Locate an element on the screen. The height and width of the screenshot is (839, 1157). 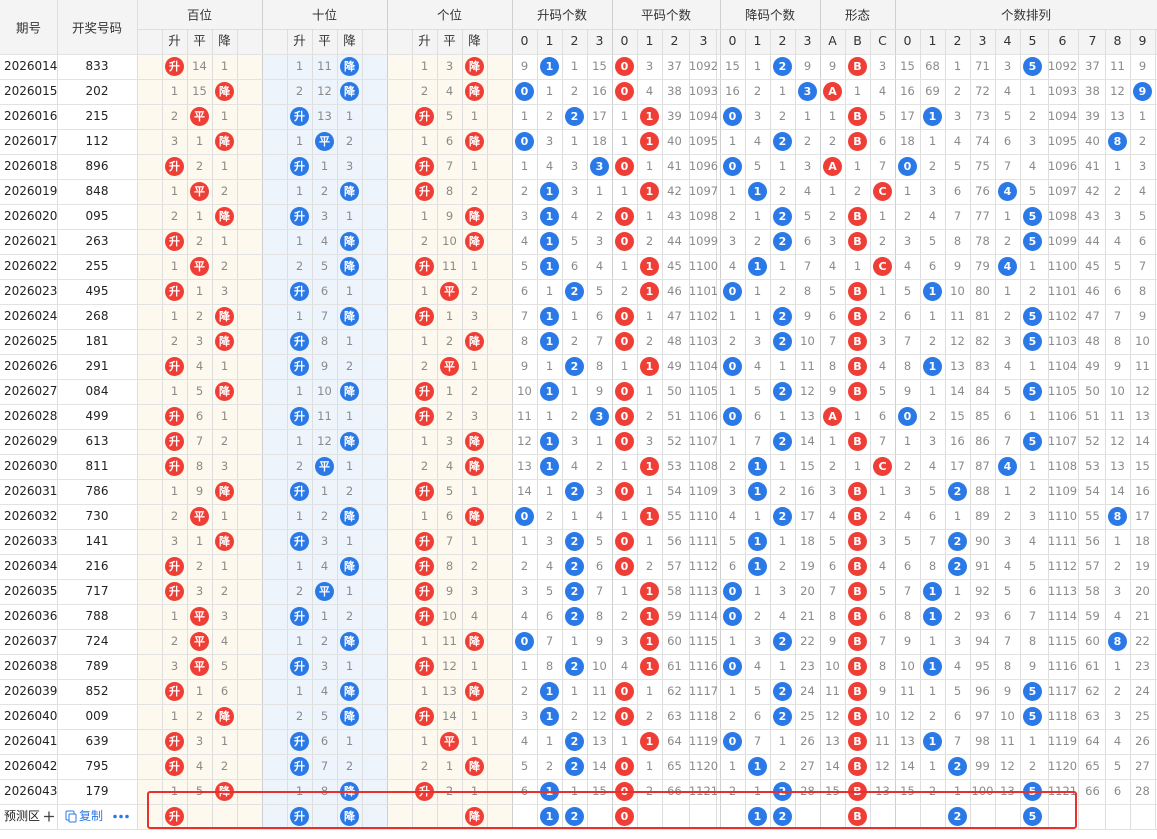
miss-count: 23 is located at coordinates (807, 666).